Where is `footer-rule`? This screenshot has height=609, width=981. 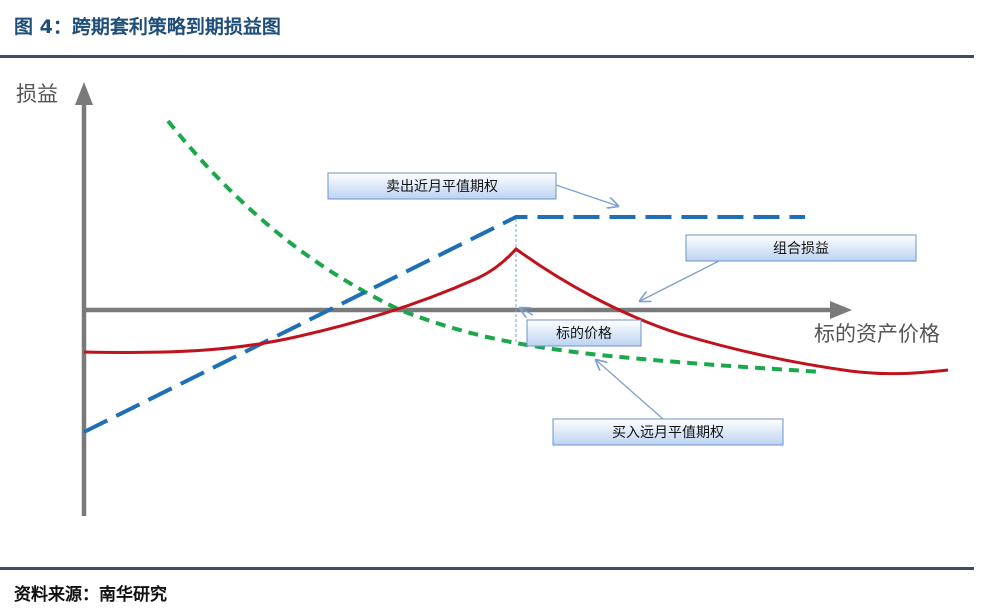 footer-rule is located at coordinates (487, 568).